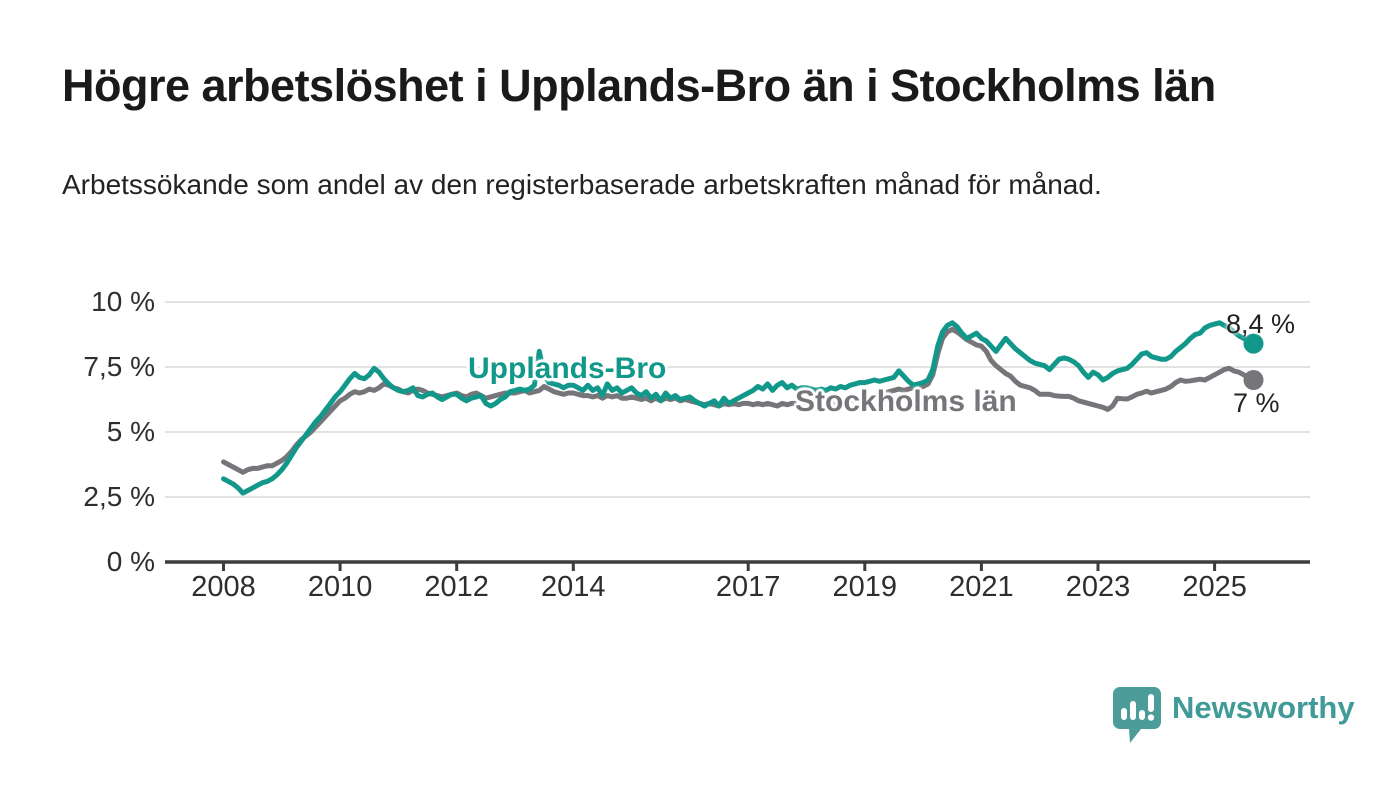 The width and height of the screenshot is (1400, 794). What do you see at coordinates (1253, 361) in the screenshot?
I see `end-dots` at bounding box center [1253, 361].